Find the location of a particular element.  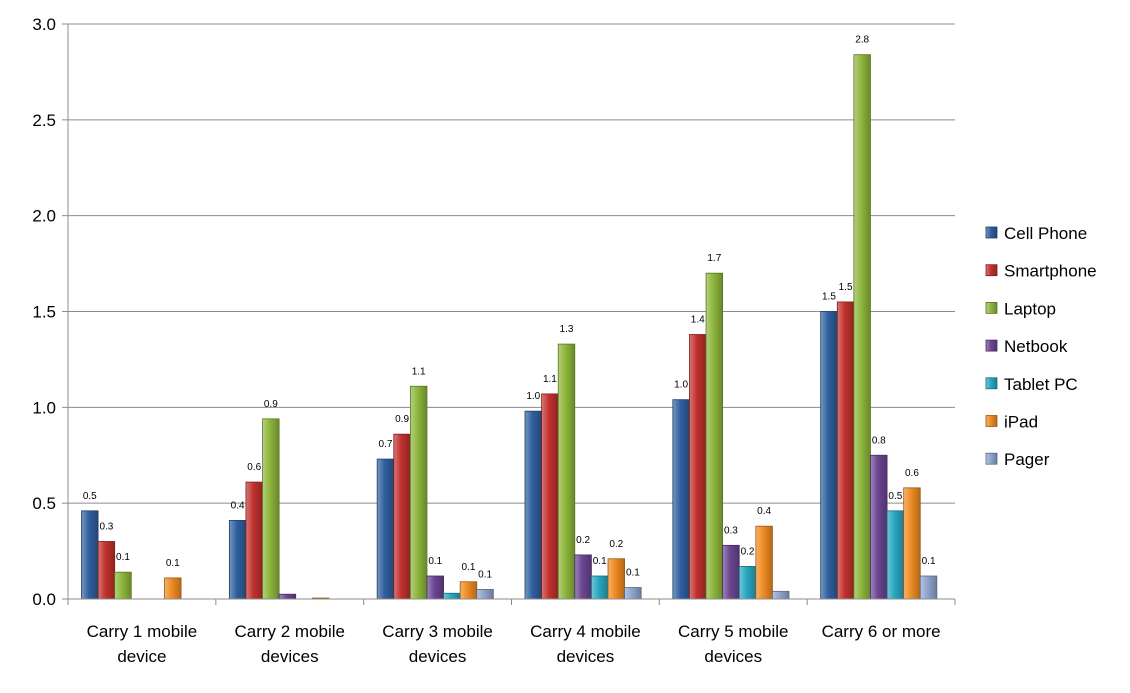

data-label: 0.7 is located at coordinates (386, 444).